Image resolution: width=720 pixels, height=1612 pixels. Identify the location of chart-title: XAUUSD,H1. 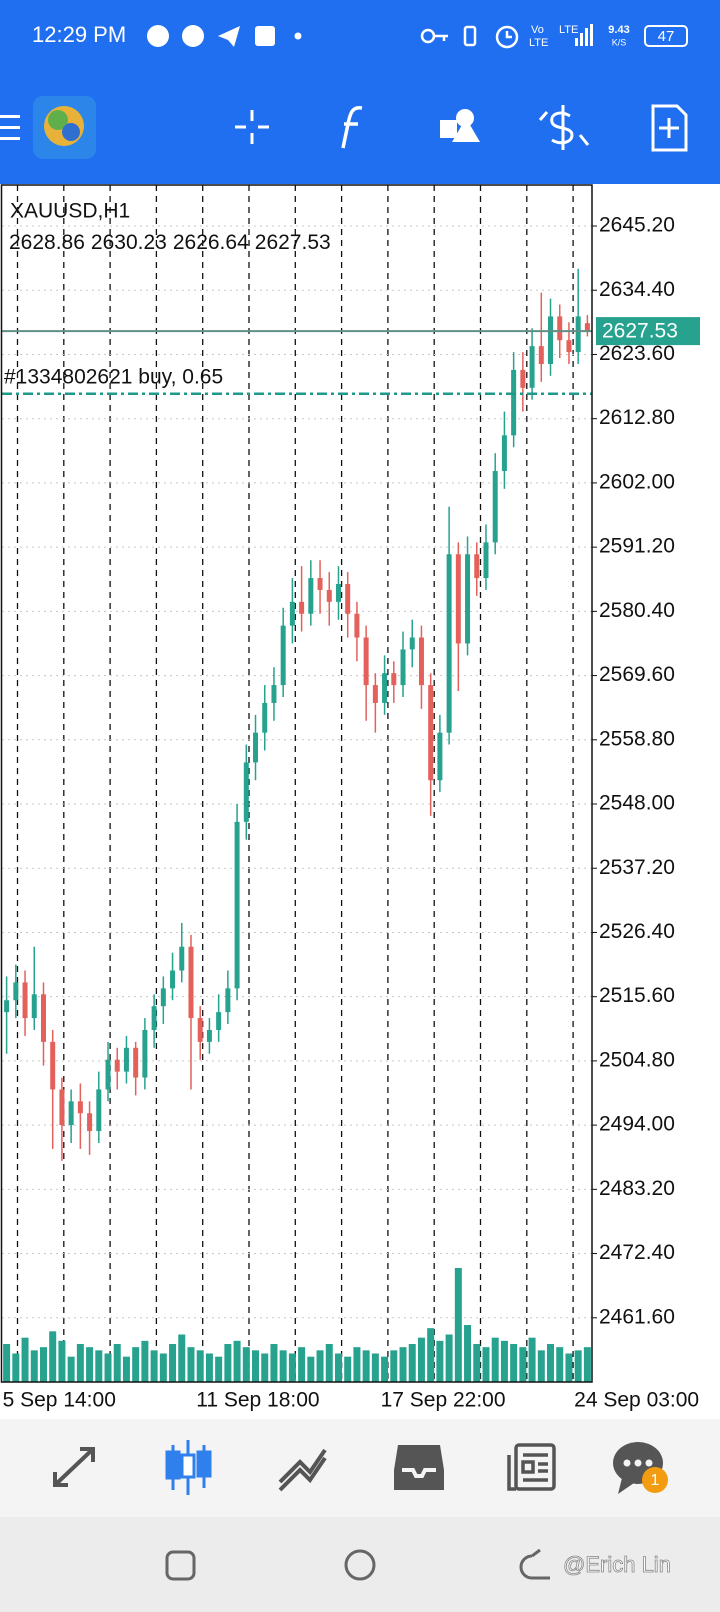
(70, 211).